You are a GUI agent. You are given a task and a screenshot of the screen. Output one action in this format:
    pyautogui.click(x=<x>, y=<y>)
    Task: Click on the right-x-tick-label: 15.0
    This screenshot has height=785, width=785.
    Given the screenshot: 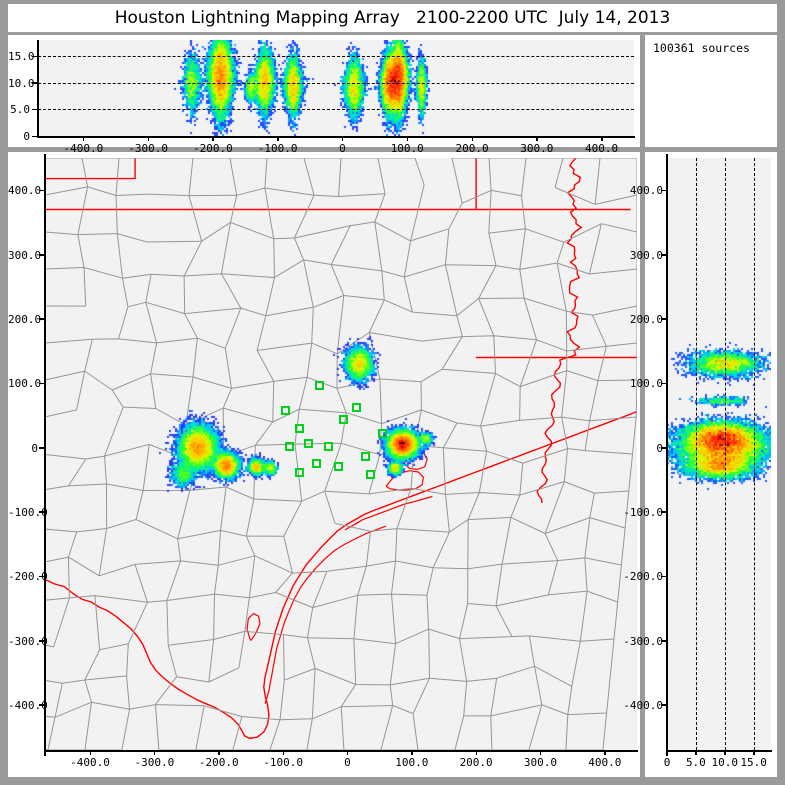 What is the action you would take?
    pyautogui.click(x=753, y=762)
    